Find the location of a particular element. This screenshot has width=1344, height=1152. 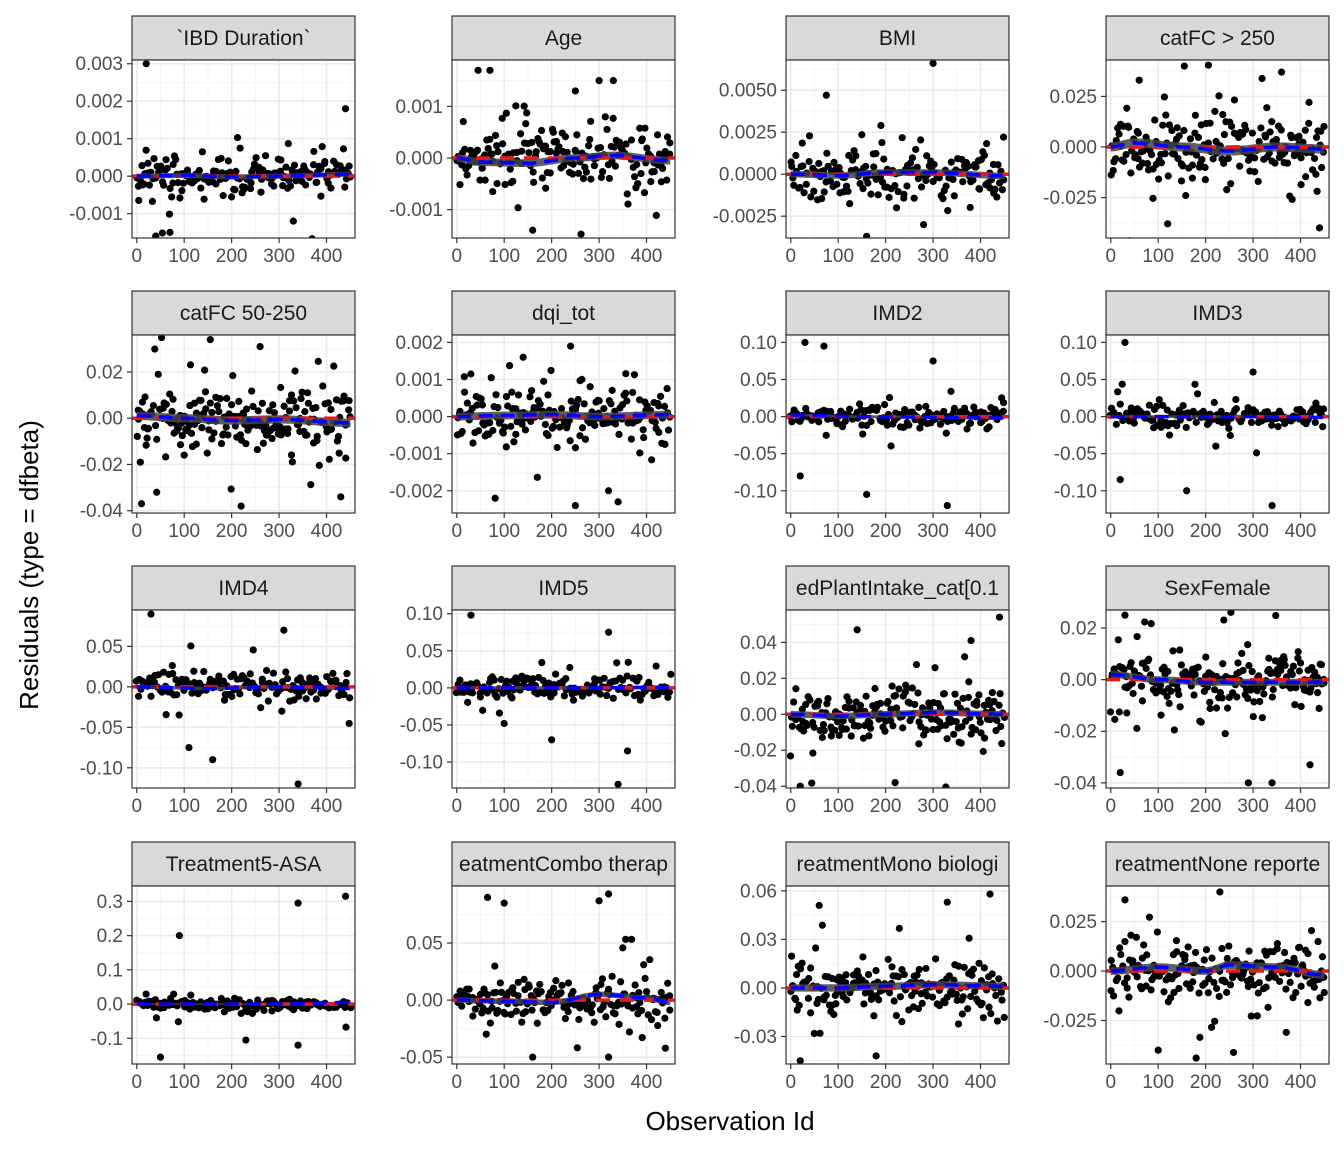

facet-panel: IMD2 0 100 200 300 400 -0.10 -0.05 0.00 0.05 0.10 is located at coordinates (872, 416).